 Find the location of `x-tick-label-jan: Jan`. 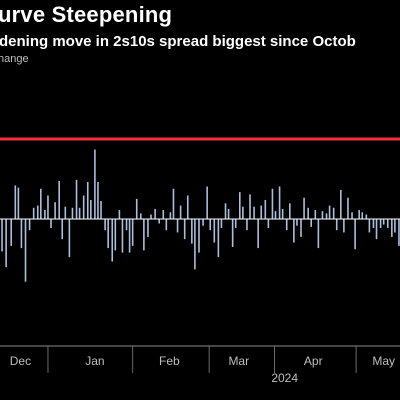

x-tick-label-jan: Jan is located at coordinates (94, 361).